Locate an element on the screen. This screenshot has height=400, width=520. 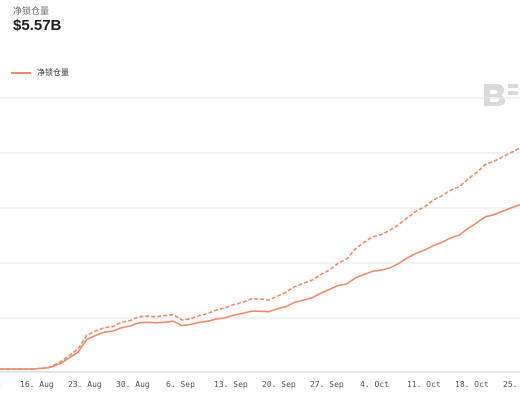
brand-logo-icon is located at coordinates (500, 97).